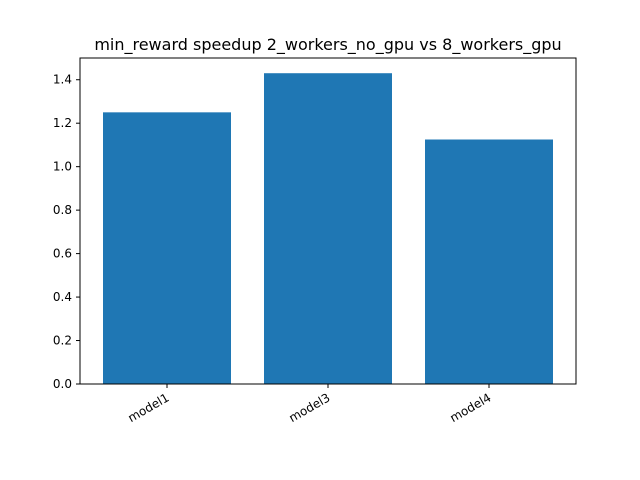  I want to click on y-tick-label: 0.6, so click(62, 254).